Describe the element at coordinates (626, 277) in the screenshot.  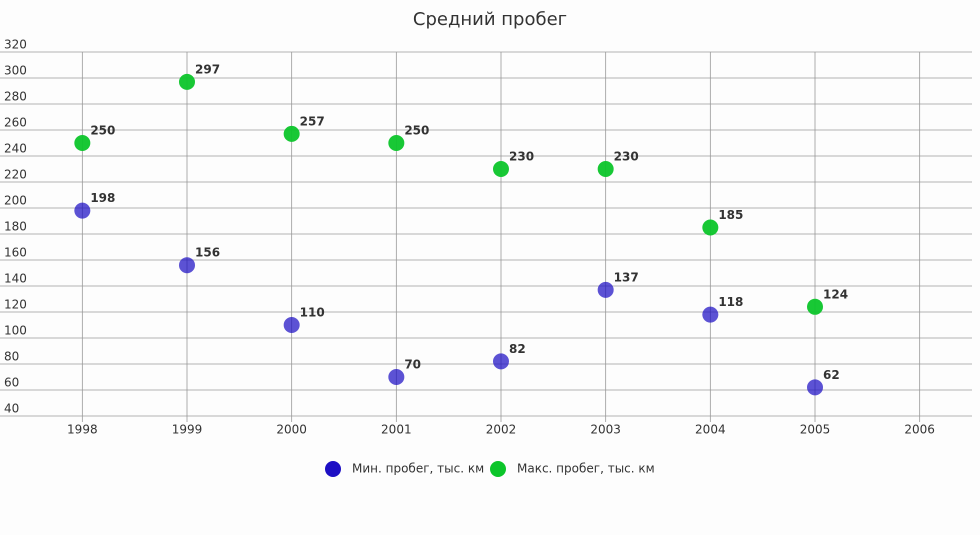
I see `data-label: 137` at that location.